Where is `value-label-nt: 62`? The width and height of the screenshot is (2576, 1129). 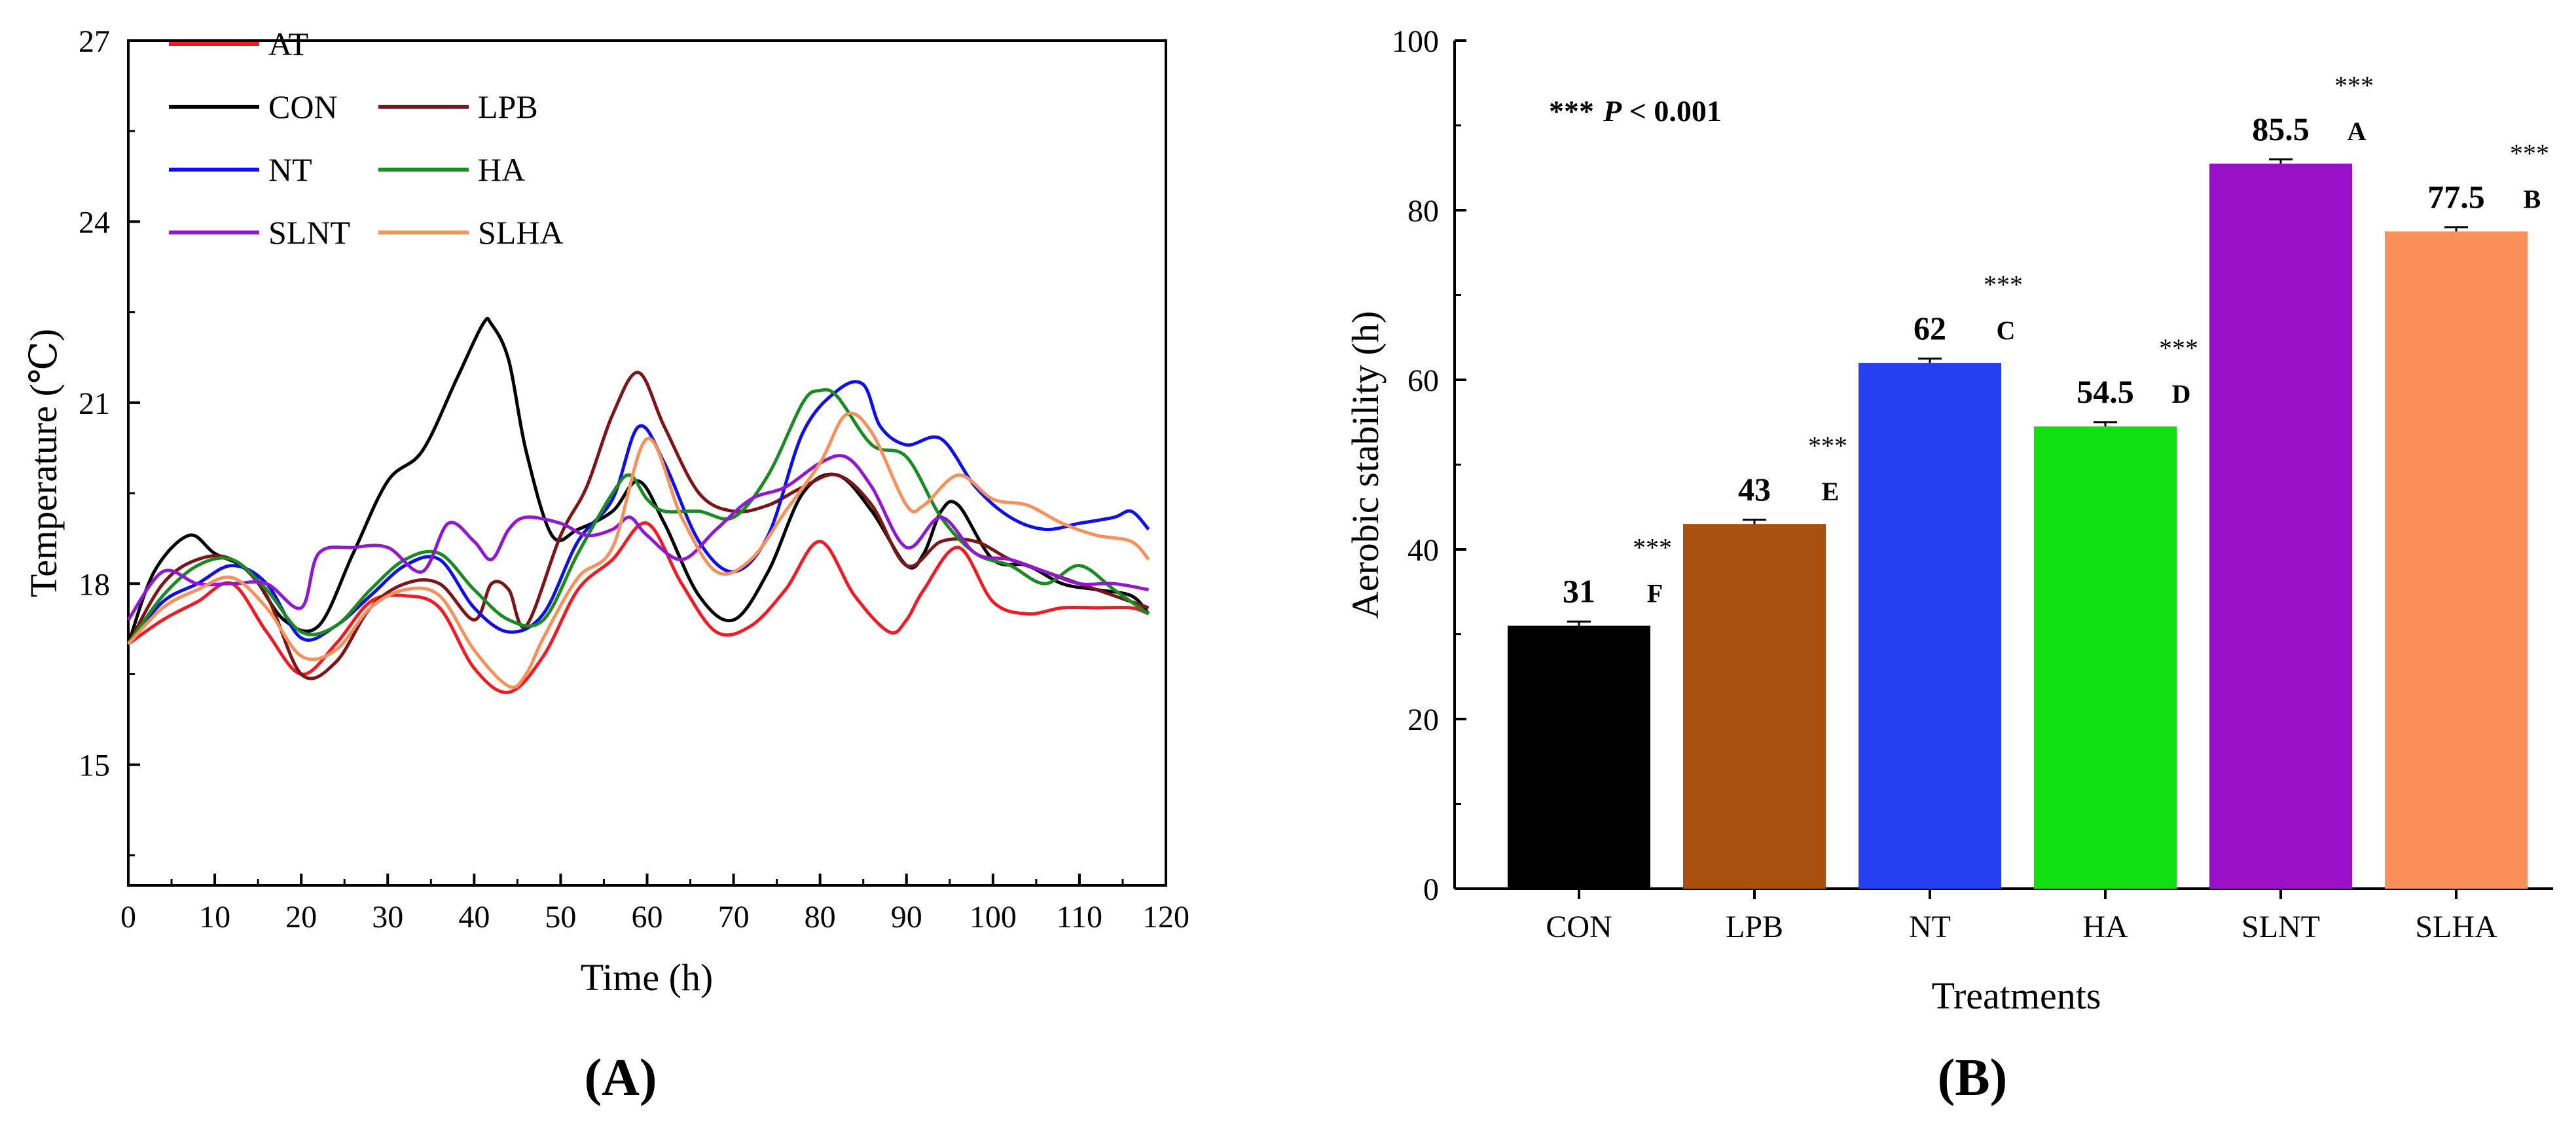 value-label-nt: 62 is located at coordinates (1930, 328).